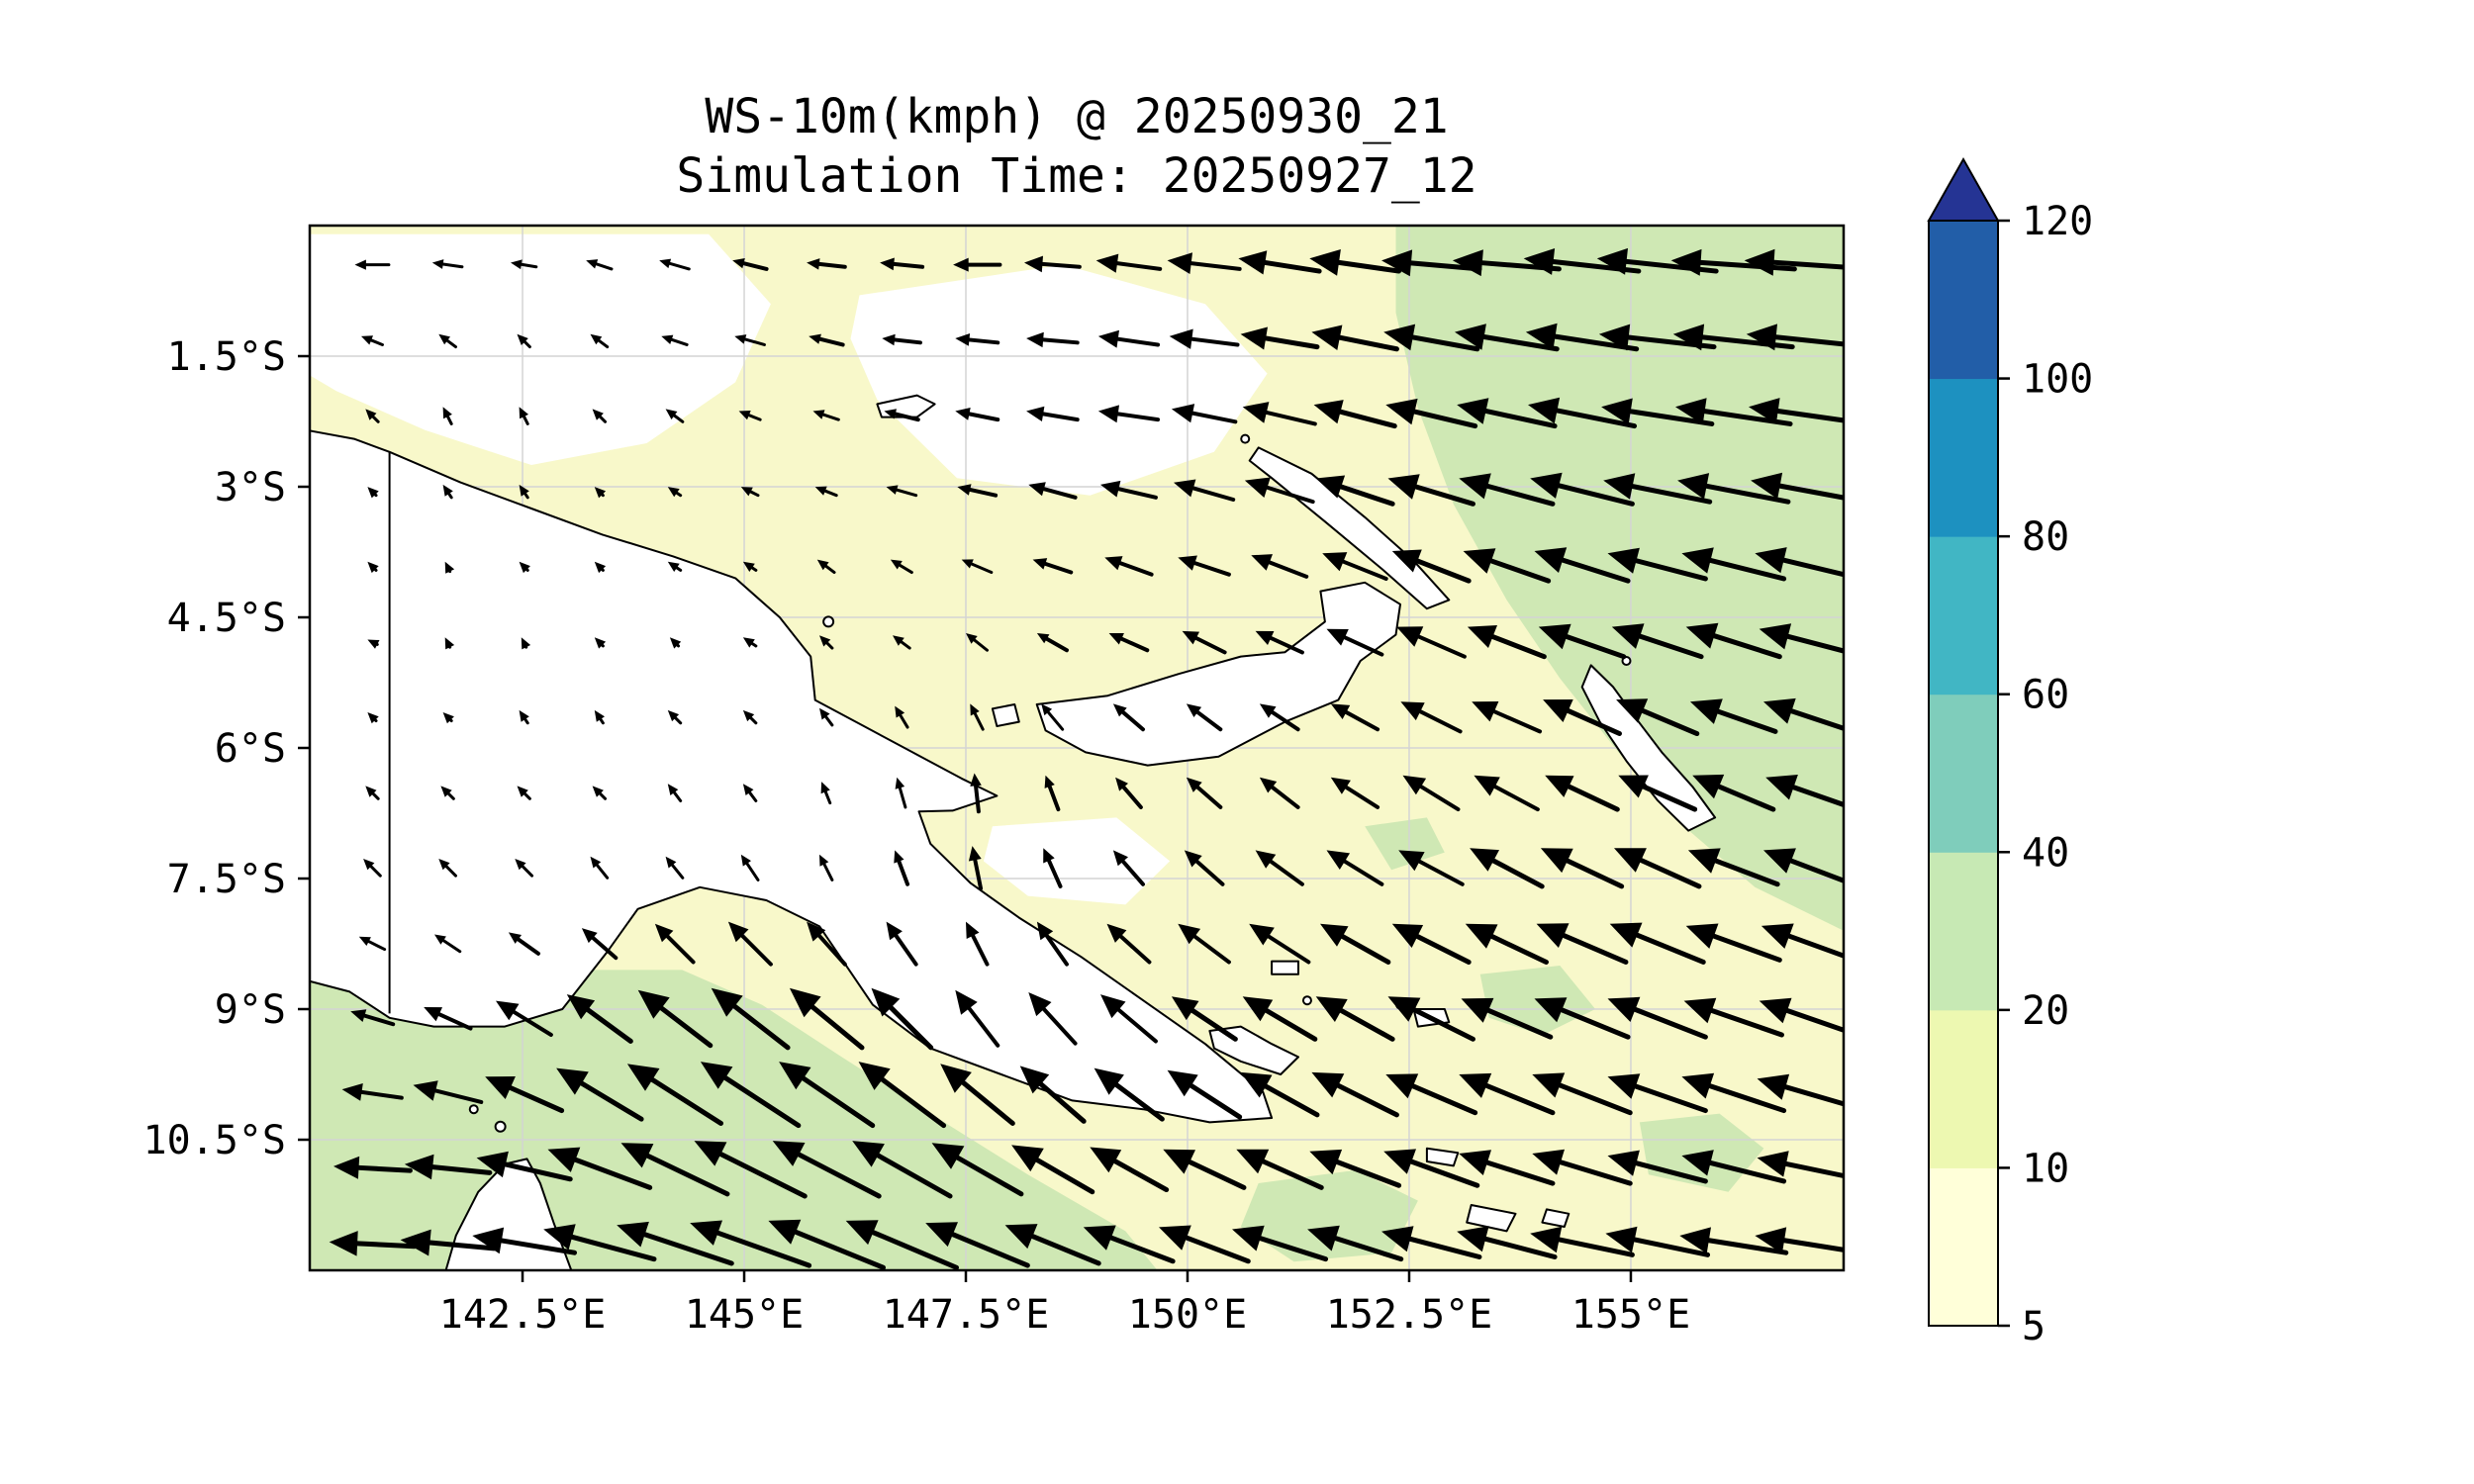 This screenshot has width=2474, height=1484. I want to click on x-tick-label: 142.5°E, so click(523, 1315).